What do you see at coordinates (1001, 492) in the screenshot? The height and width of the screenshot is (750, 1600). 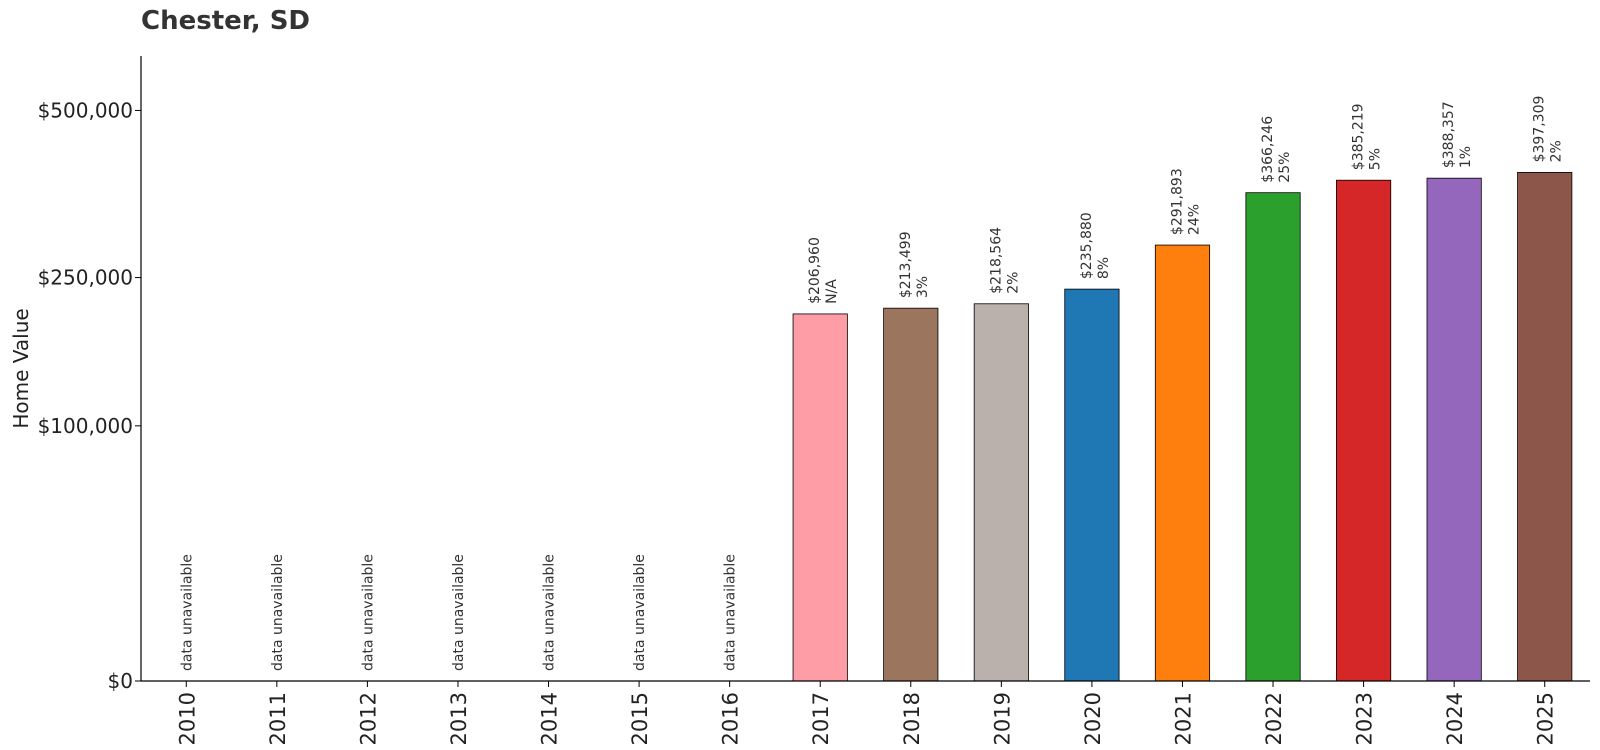 I see `bar-2019` at bounding box center [1001, 492].